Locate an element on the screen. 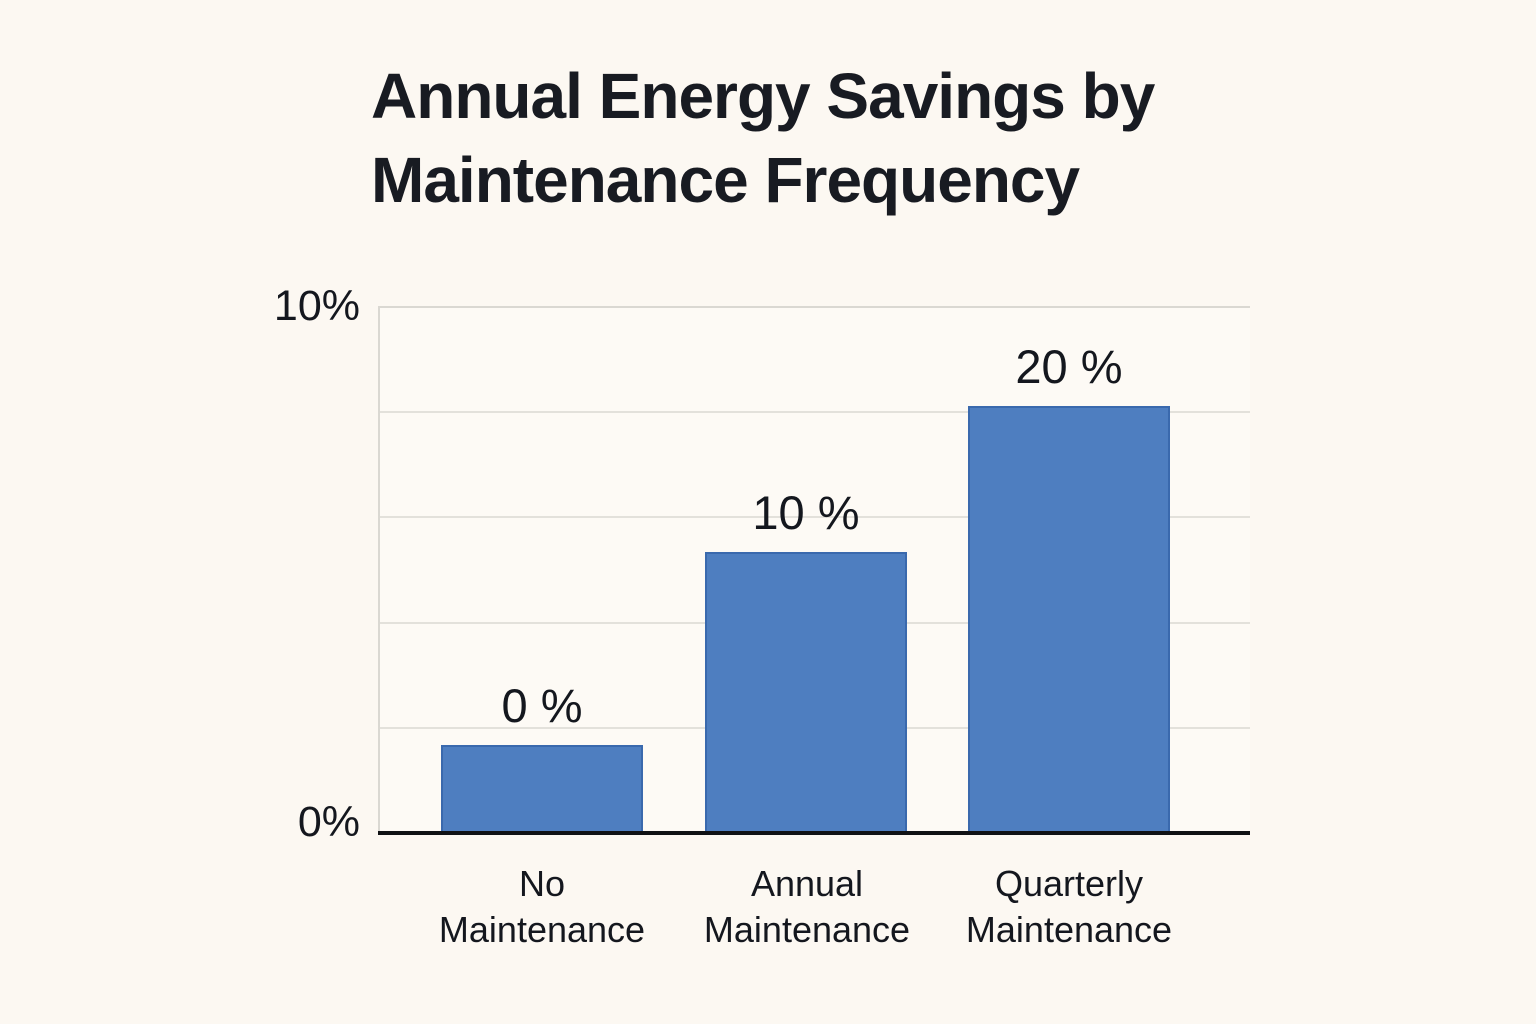  bar-group-annual-maintenance: 10 % is located at coordinates (806, 571).